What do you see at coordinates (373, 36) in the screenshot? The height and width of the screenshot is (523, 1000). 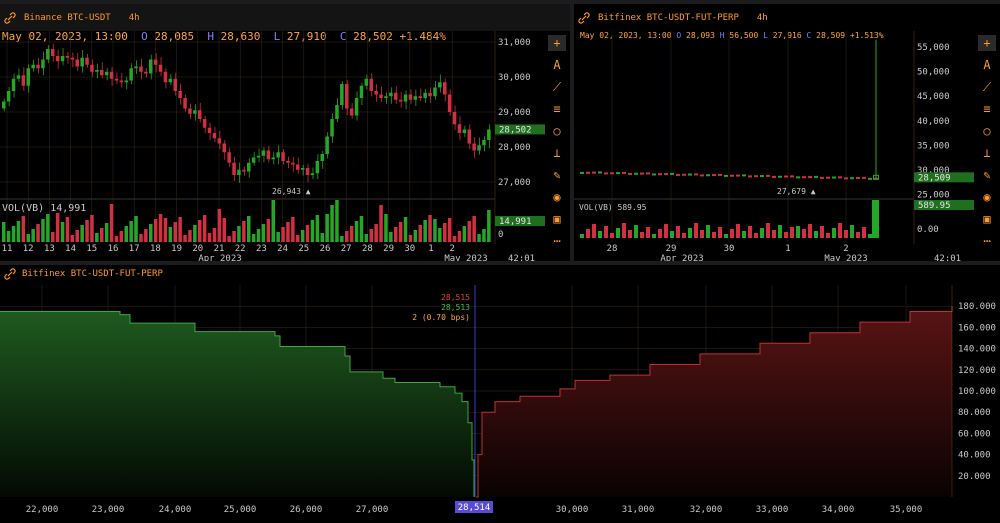 I see `left-c-value: 28,502` at bounding box center [373, 36].